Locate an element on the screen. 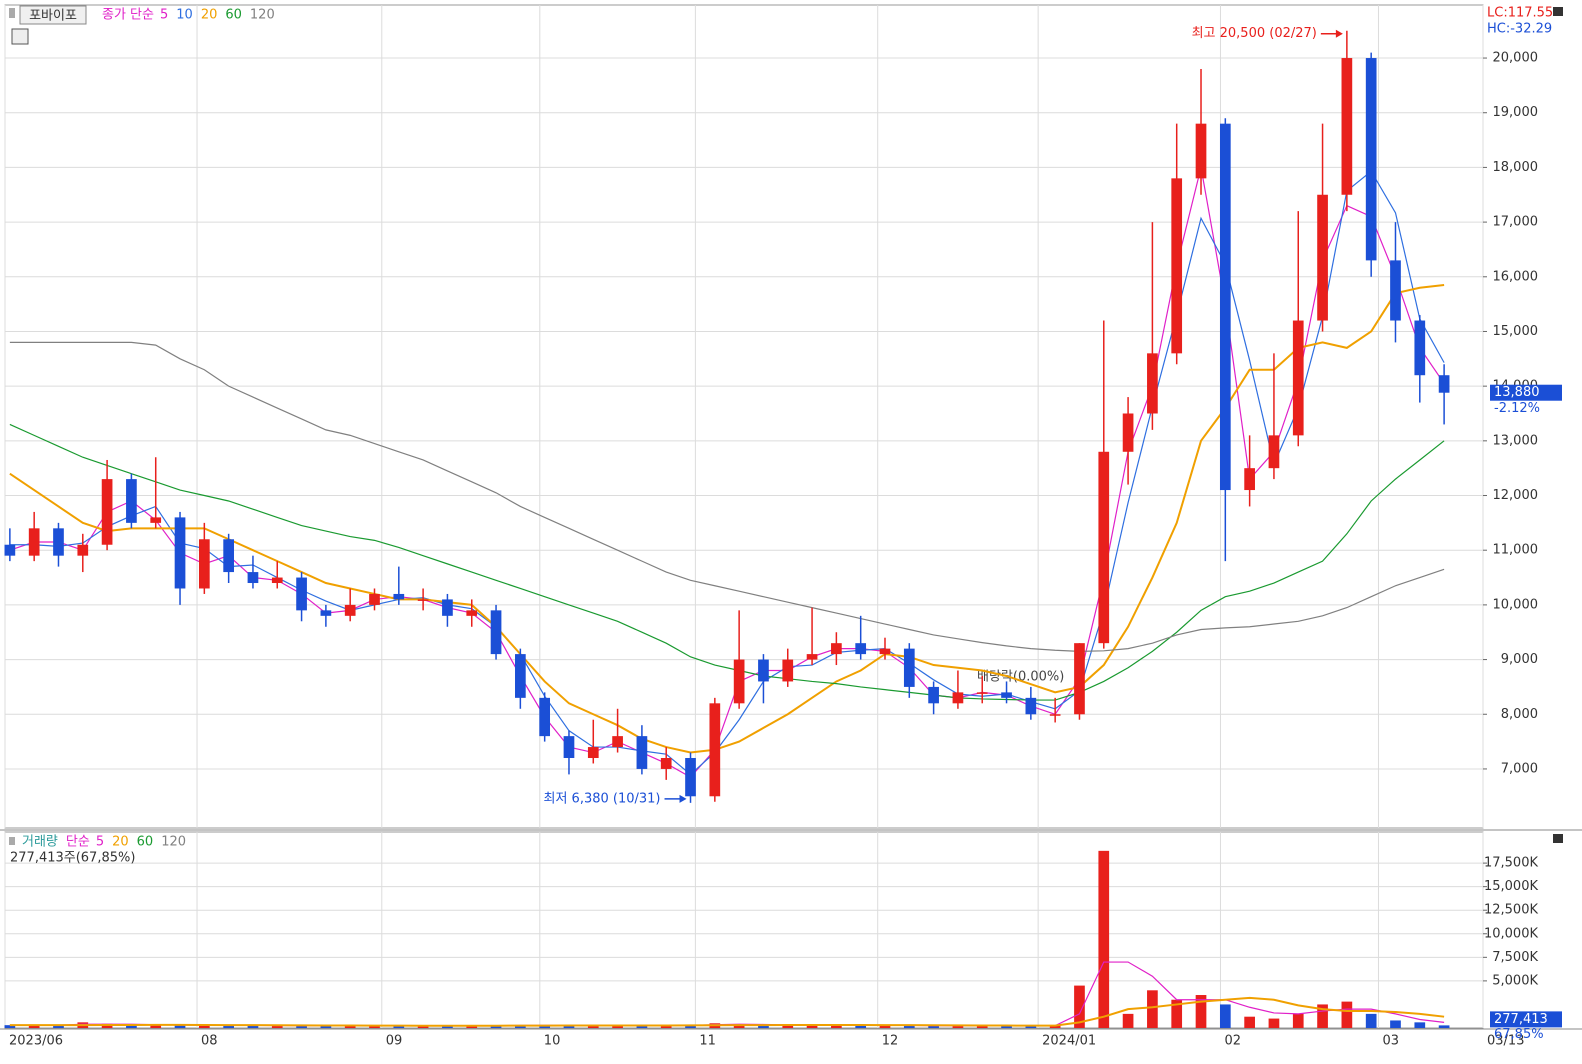  x-tick-label: 02 is located at coordinates (1232, 1041).